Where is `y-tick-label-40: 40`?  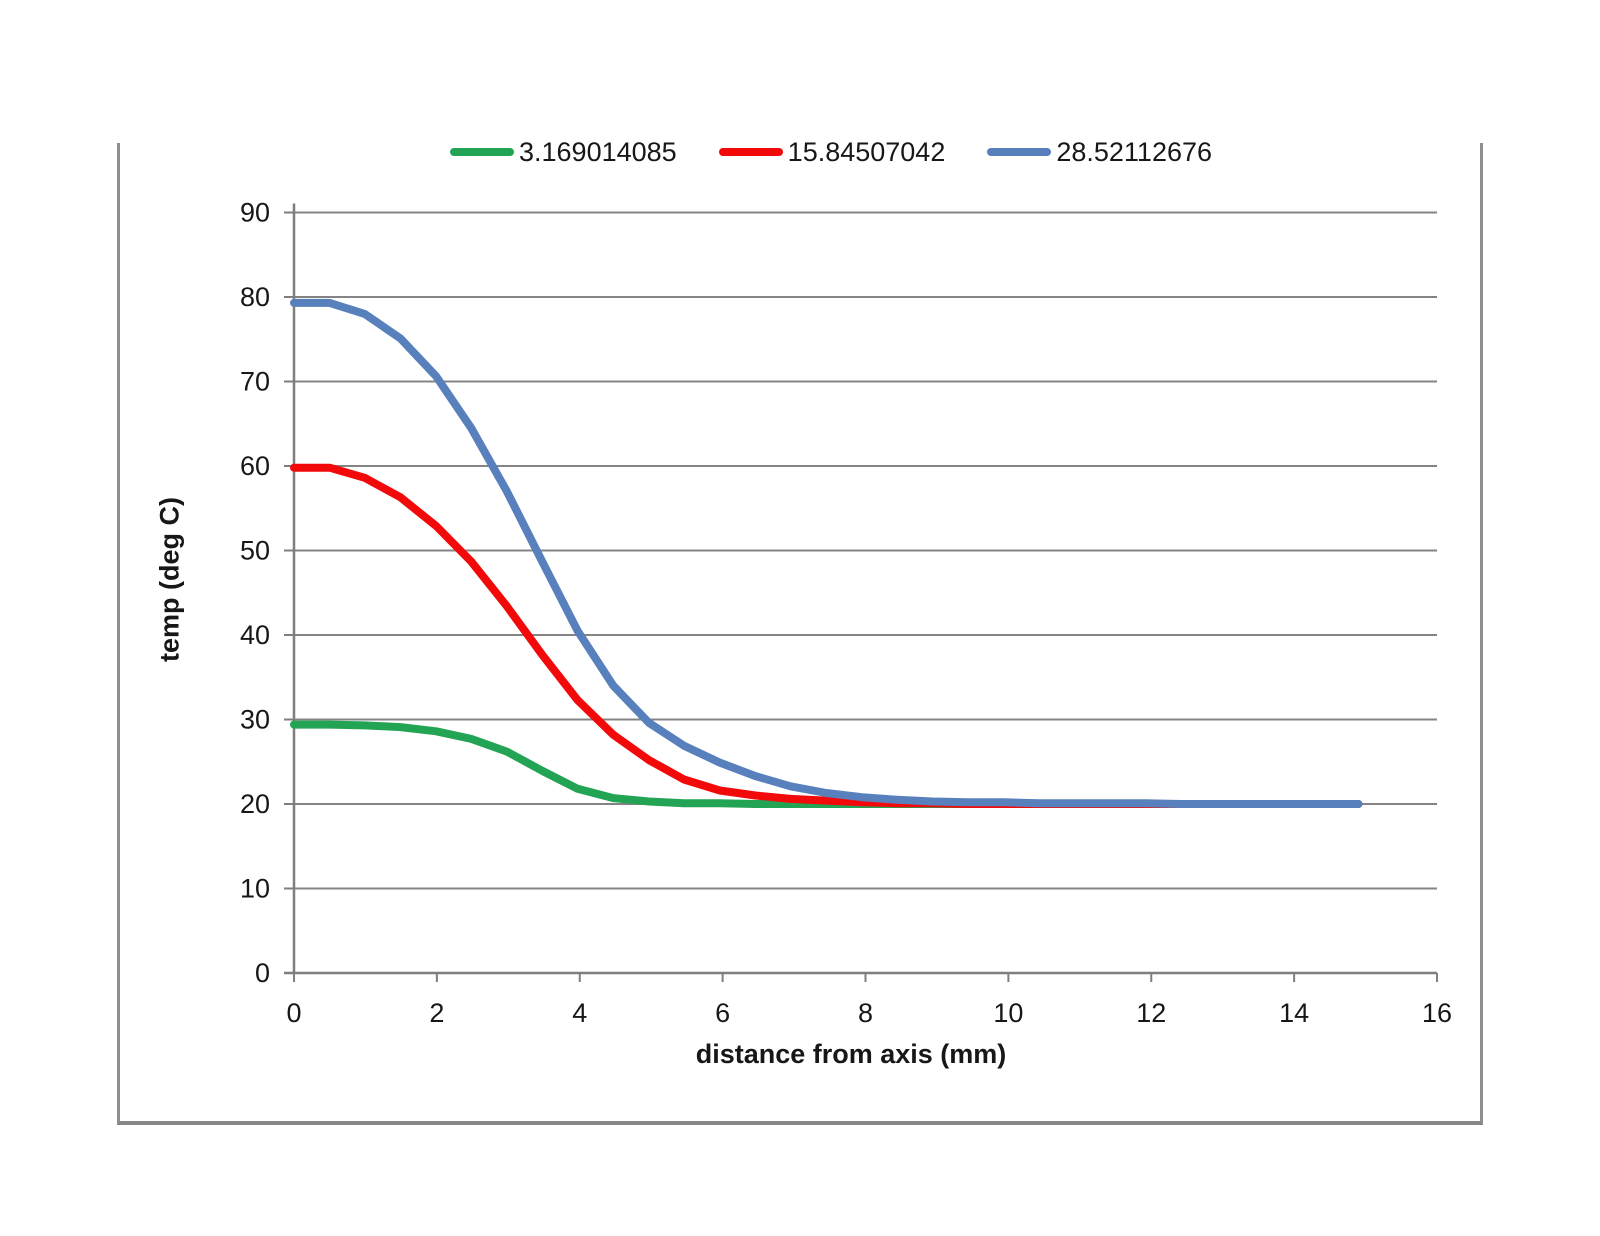 y-tick-label-40: 40 is located at coordinates (255, 635).